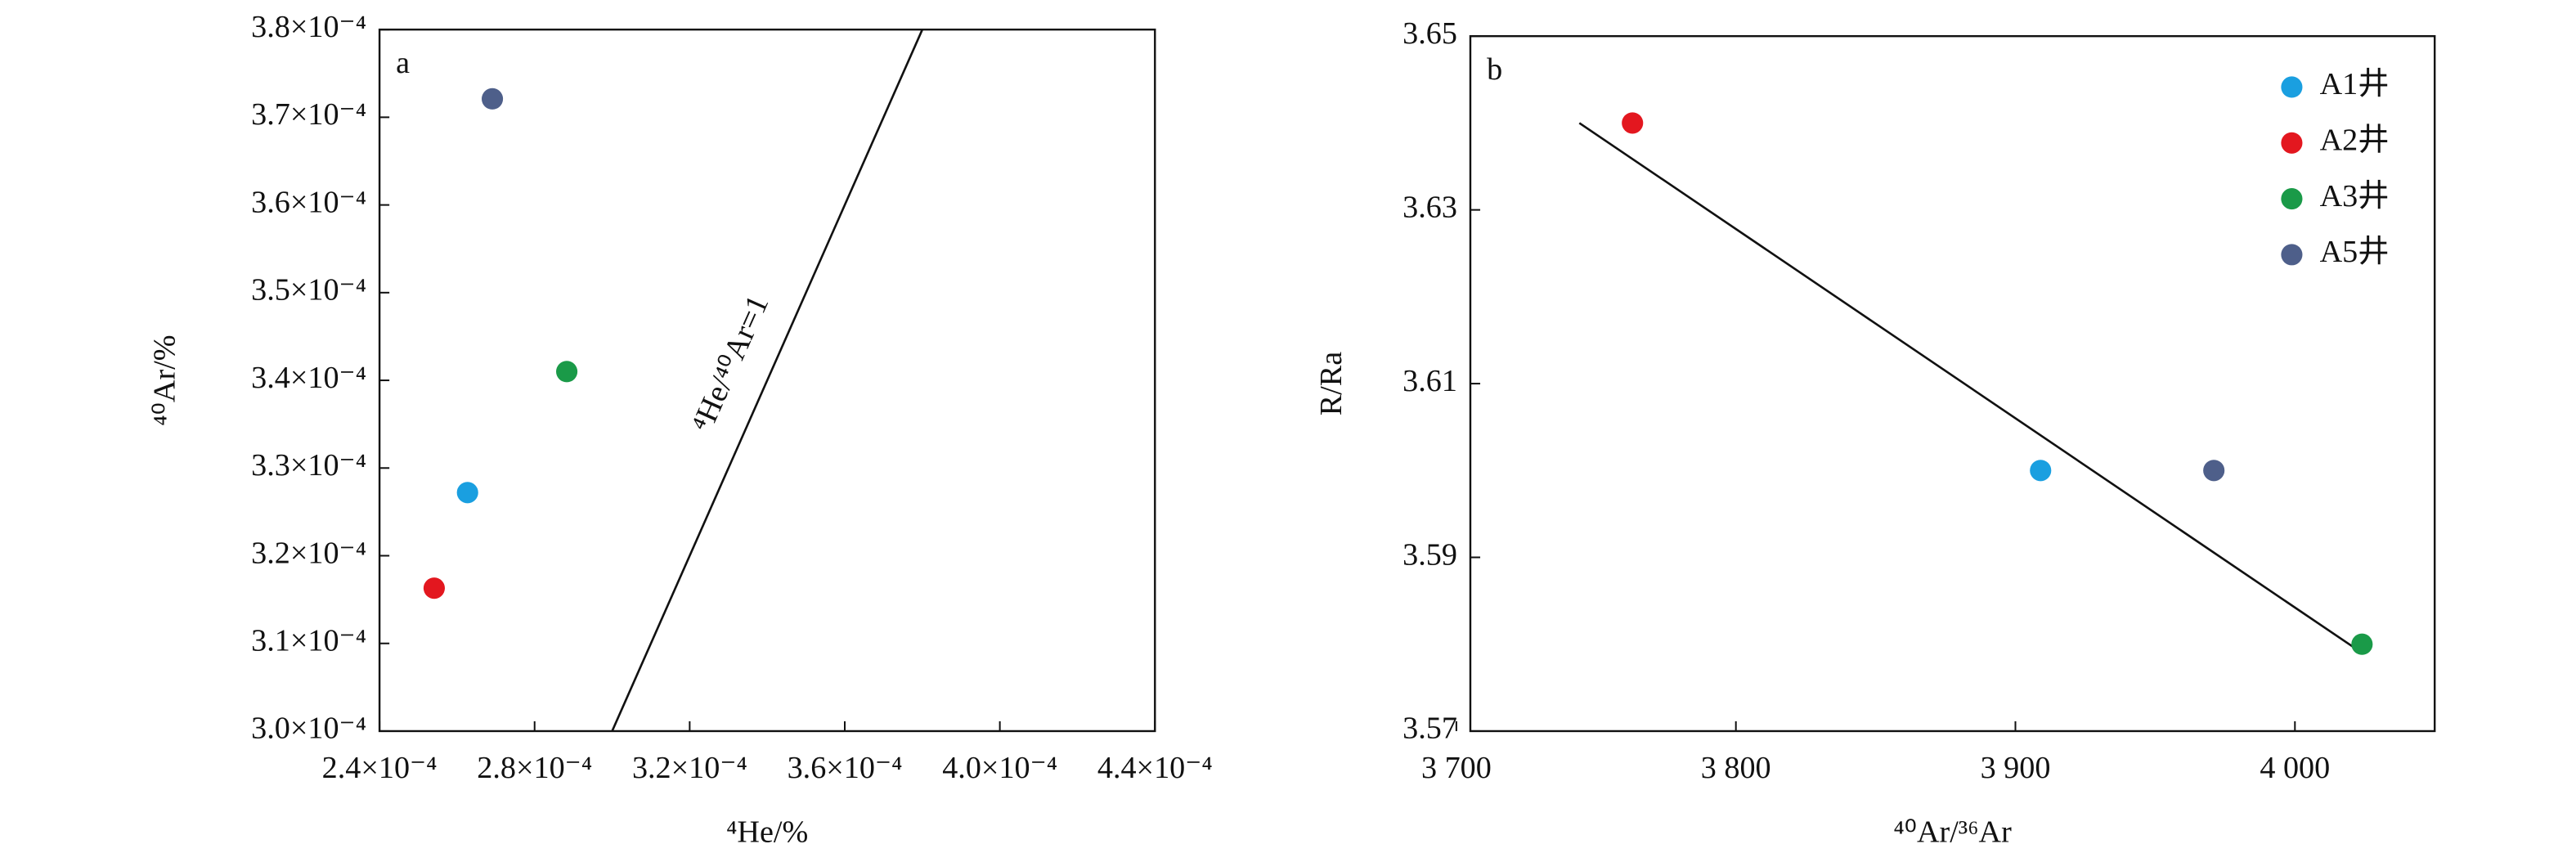 The height and width of the screenshot is (862, 2576). I want to click on x-tick-label: 3.2×10⁻⁴, so click(689, 768).